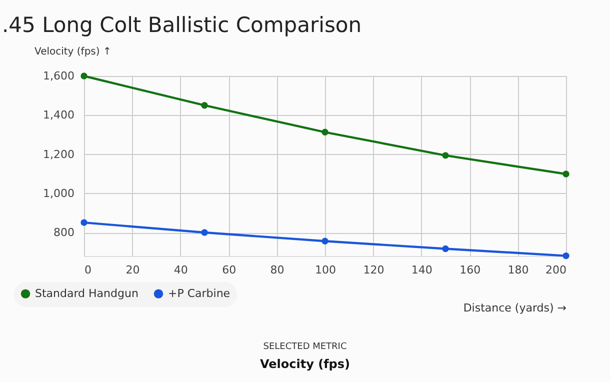  What do you see at coordinates (514, 308) in the screenshot?
I see `x-axis-title: Distance (yards) →` at bounding box center [514, 308].